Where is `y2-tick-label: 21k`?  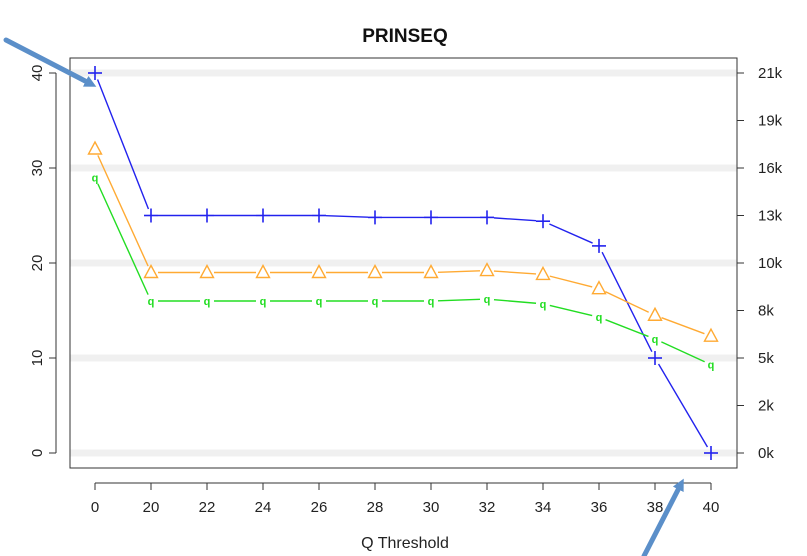
y2-tick-label: 21k is located at coordinates (770, 73).